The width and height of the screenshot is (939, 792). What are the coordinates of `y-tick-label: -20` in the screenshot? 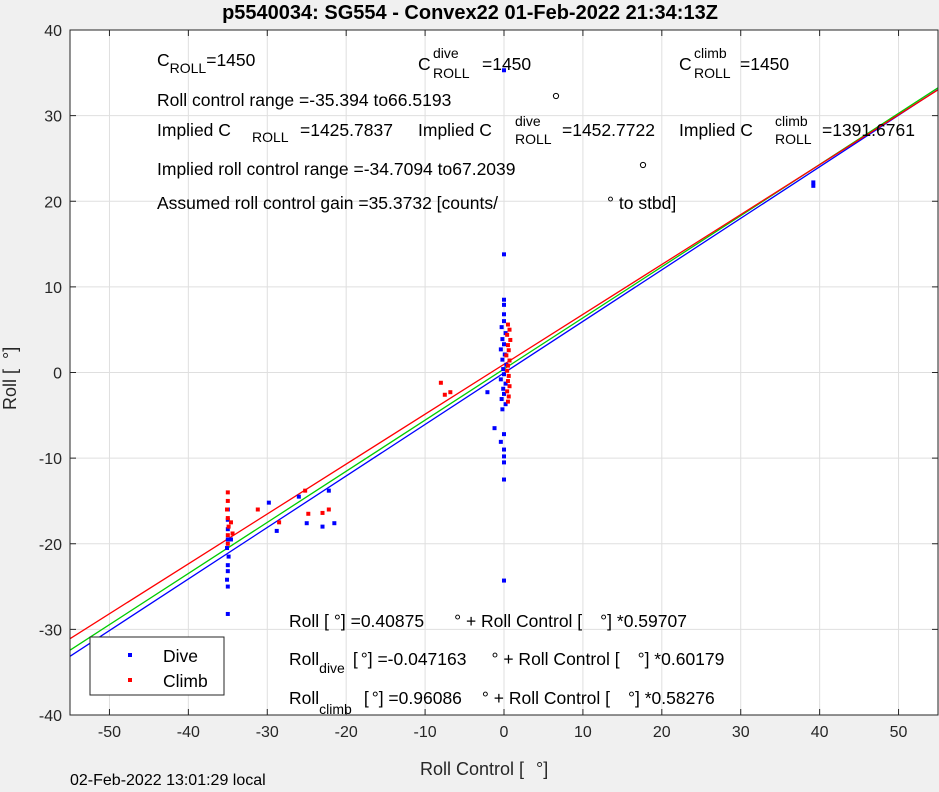 It's located at (50, 545).